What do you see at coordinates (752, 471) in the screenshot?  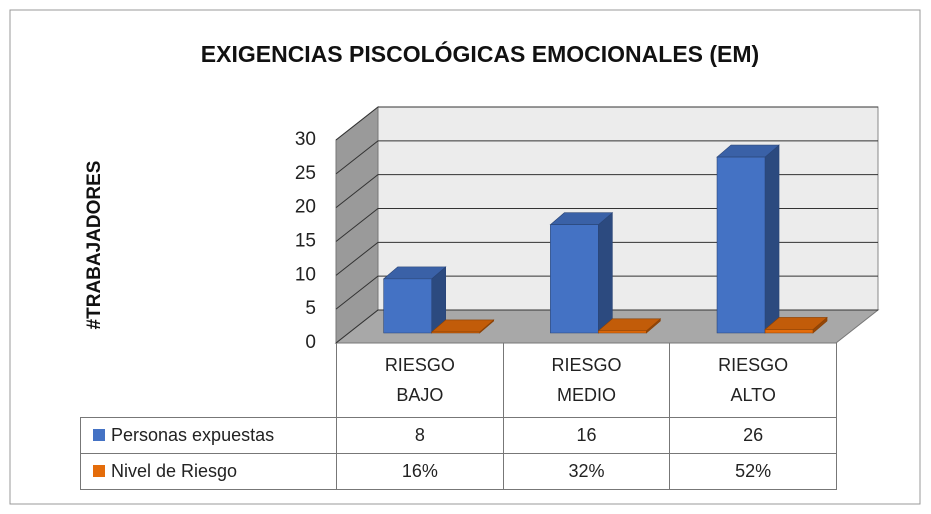 I see `table-value: 52%` at bounding box center [752, 471].